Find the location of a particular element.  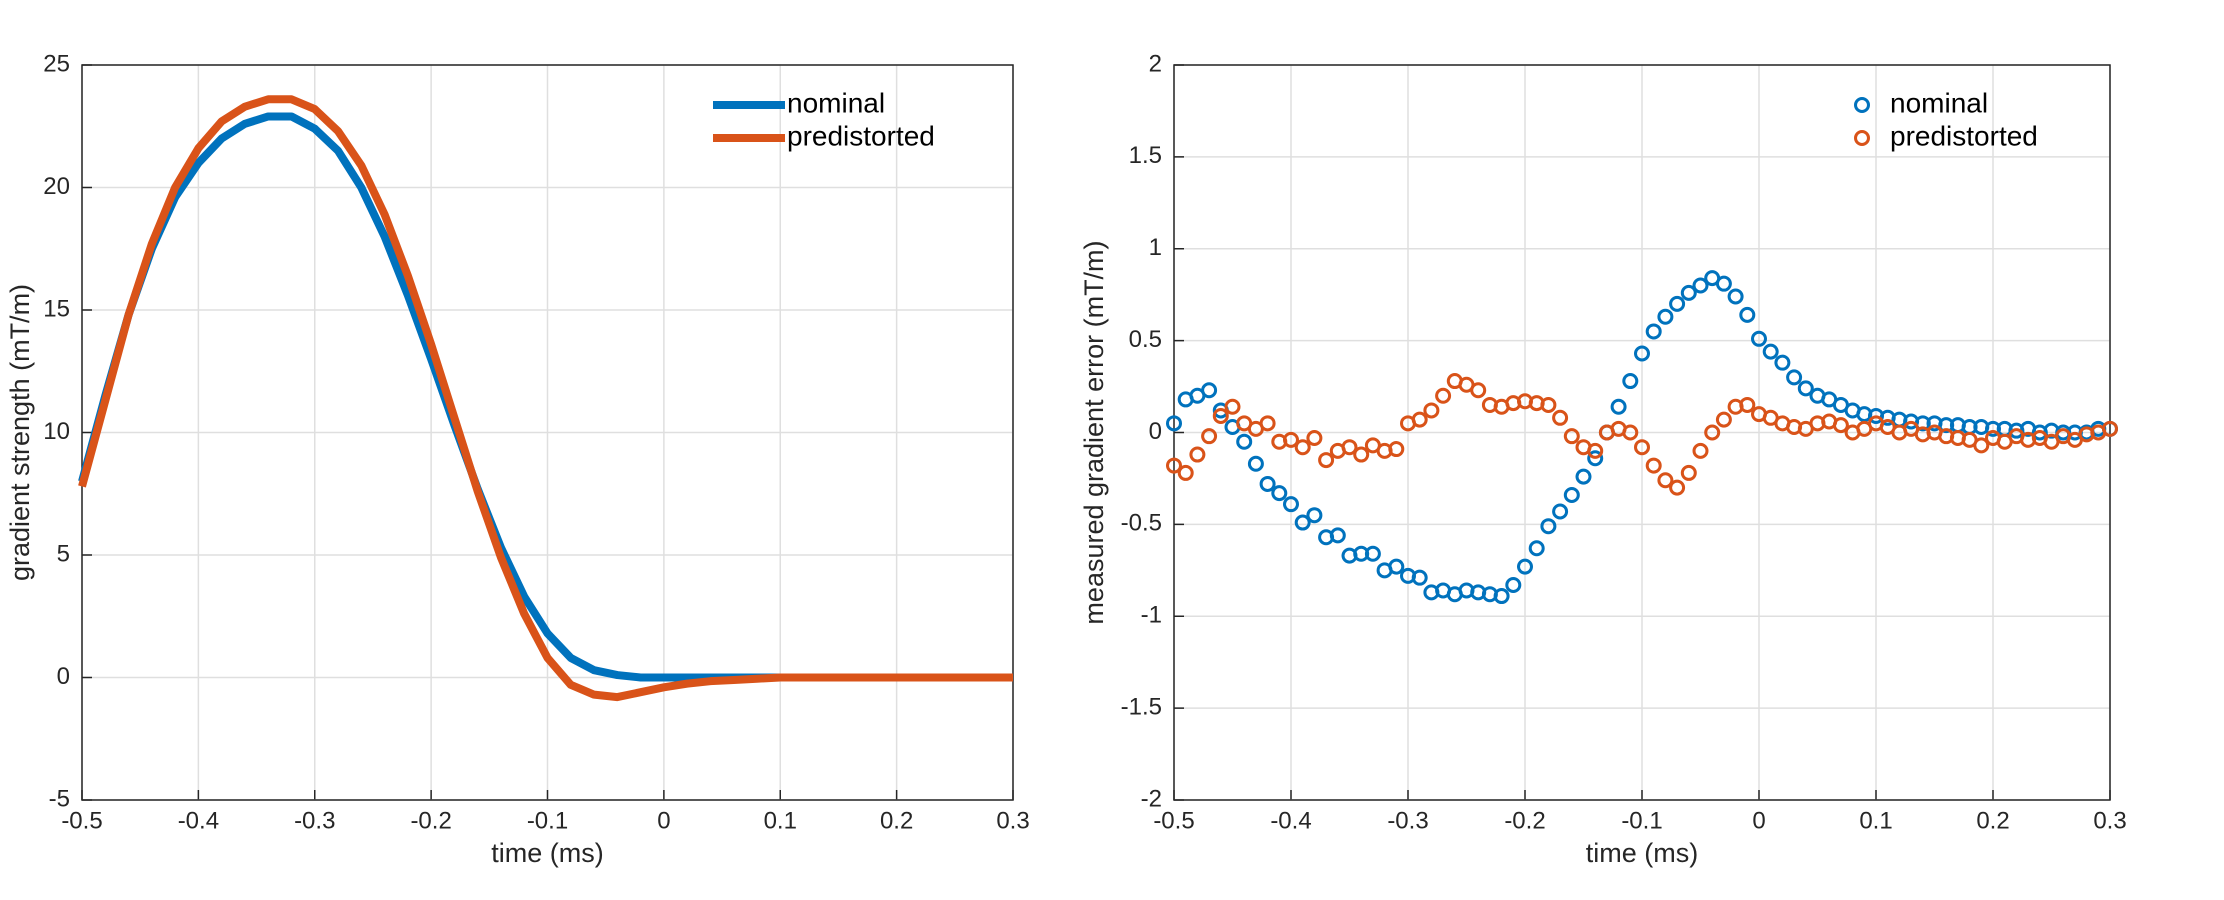

y-tick-label: 15 is located at coordinates (56, 308).